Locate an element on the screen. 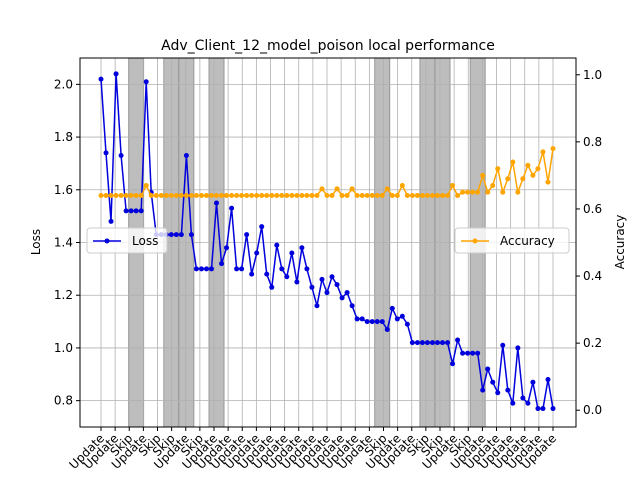  y-left-tick-label-3: 1.4 is located at coordinates (63, 243).